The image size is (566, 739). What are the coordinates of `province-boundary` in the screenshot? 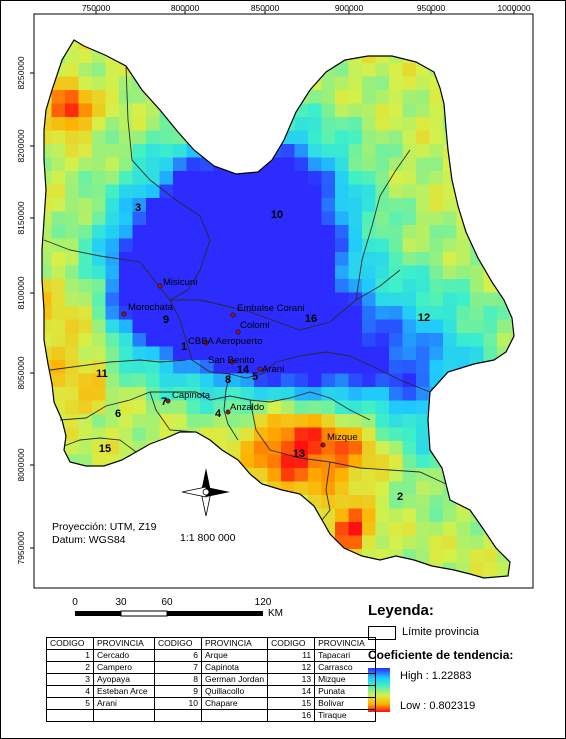 It's located at (285, 300).